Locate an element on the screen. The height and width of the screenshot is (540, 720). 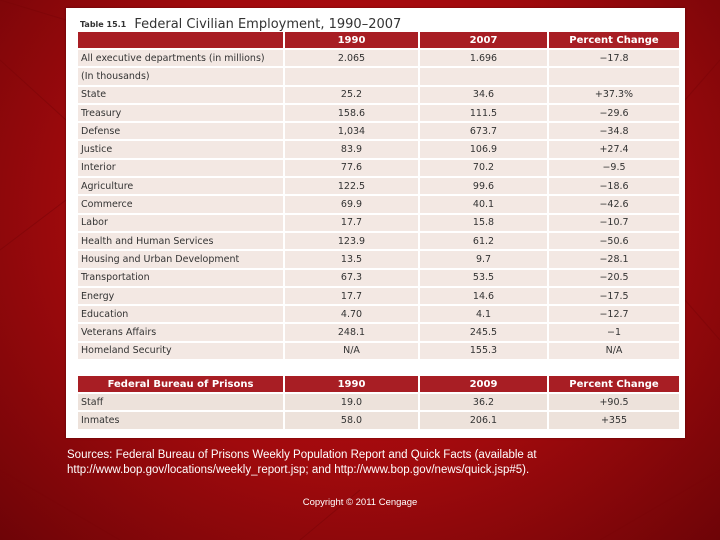
cell-pct: +90.5 is located at coordinates (614, 402).